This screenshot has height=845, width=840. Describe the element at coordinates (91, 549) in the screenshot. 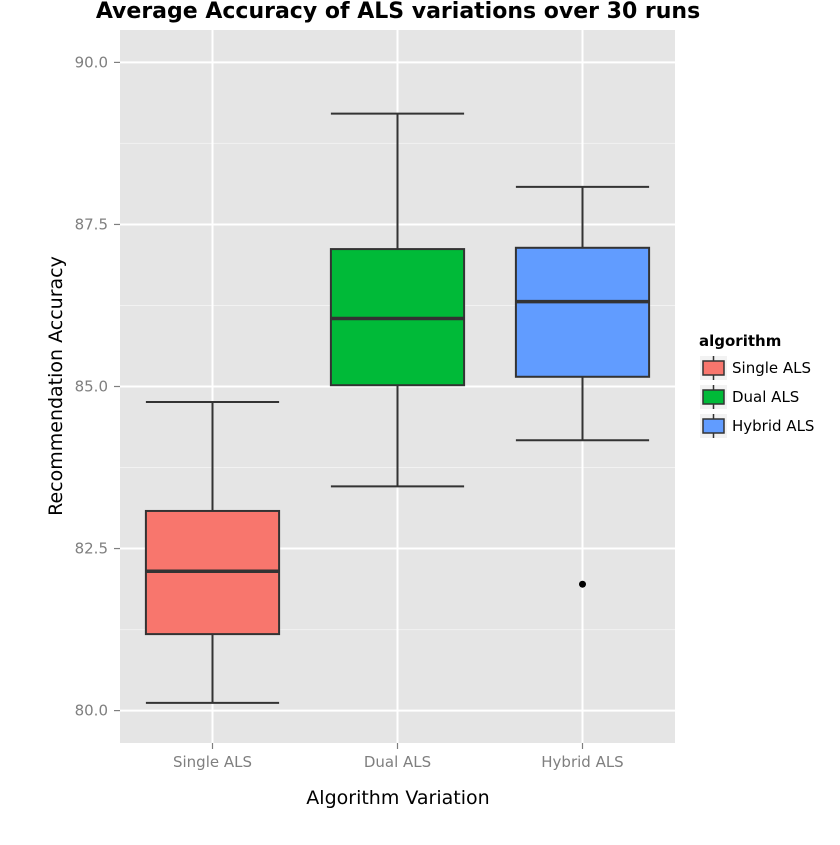

I see `y-tick-label: 82.5` at that location.